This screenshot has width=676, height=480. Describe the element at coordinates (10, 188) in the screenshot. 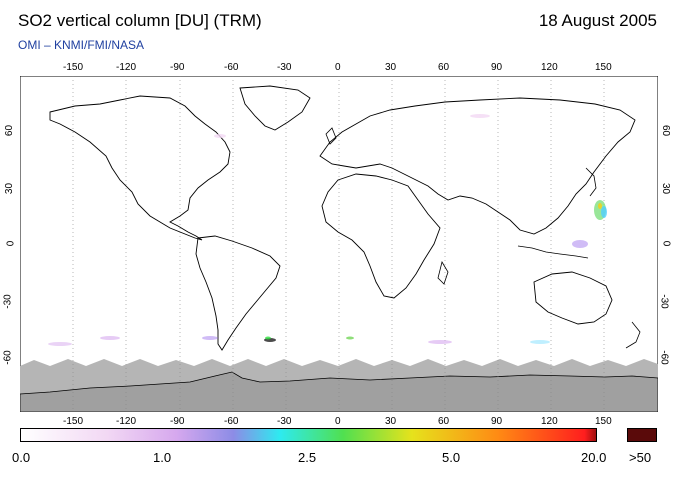

I see `lat-tick-left: 30` at that location.